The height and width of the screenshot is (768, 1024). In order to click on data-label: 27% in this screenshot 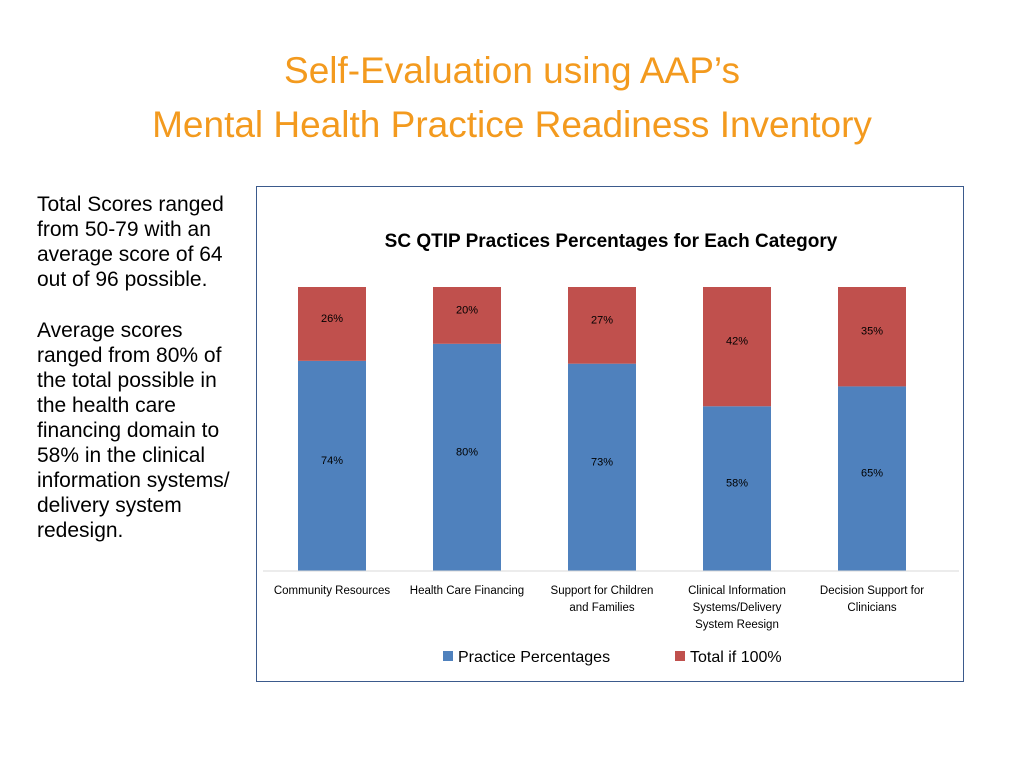, I will do `click(602, 320)`.